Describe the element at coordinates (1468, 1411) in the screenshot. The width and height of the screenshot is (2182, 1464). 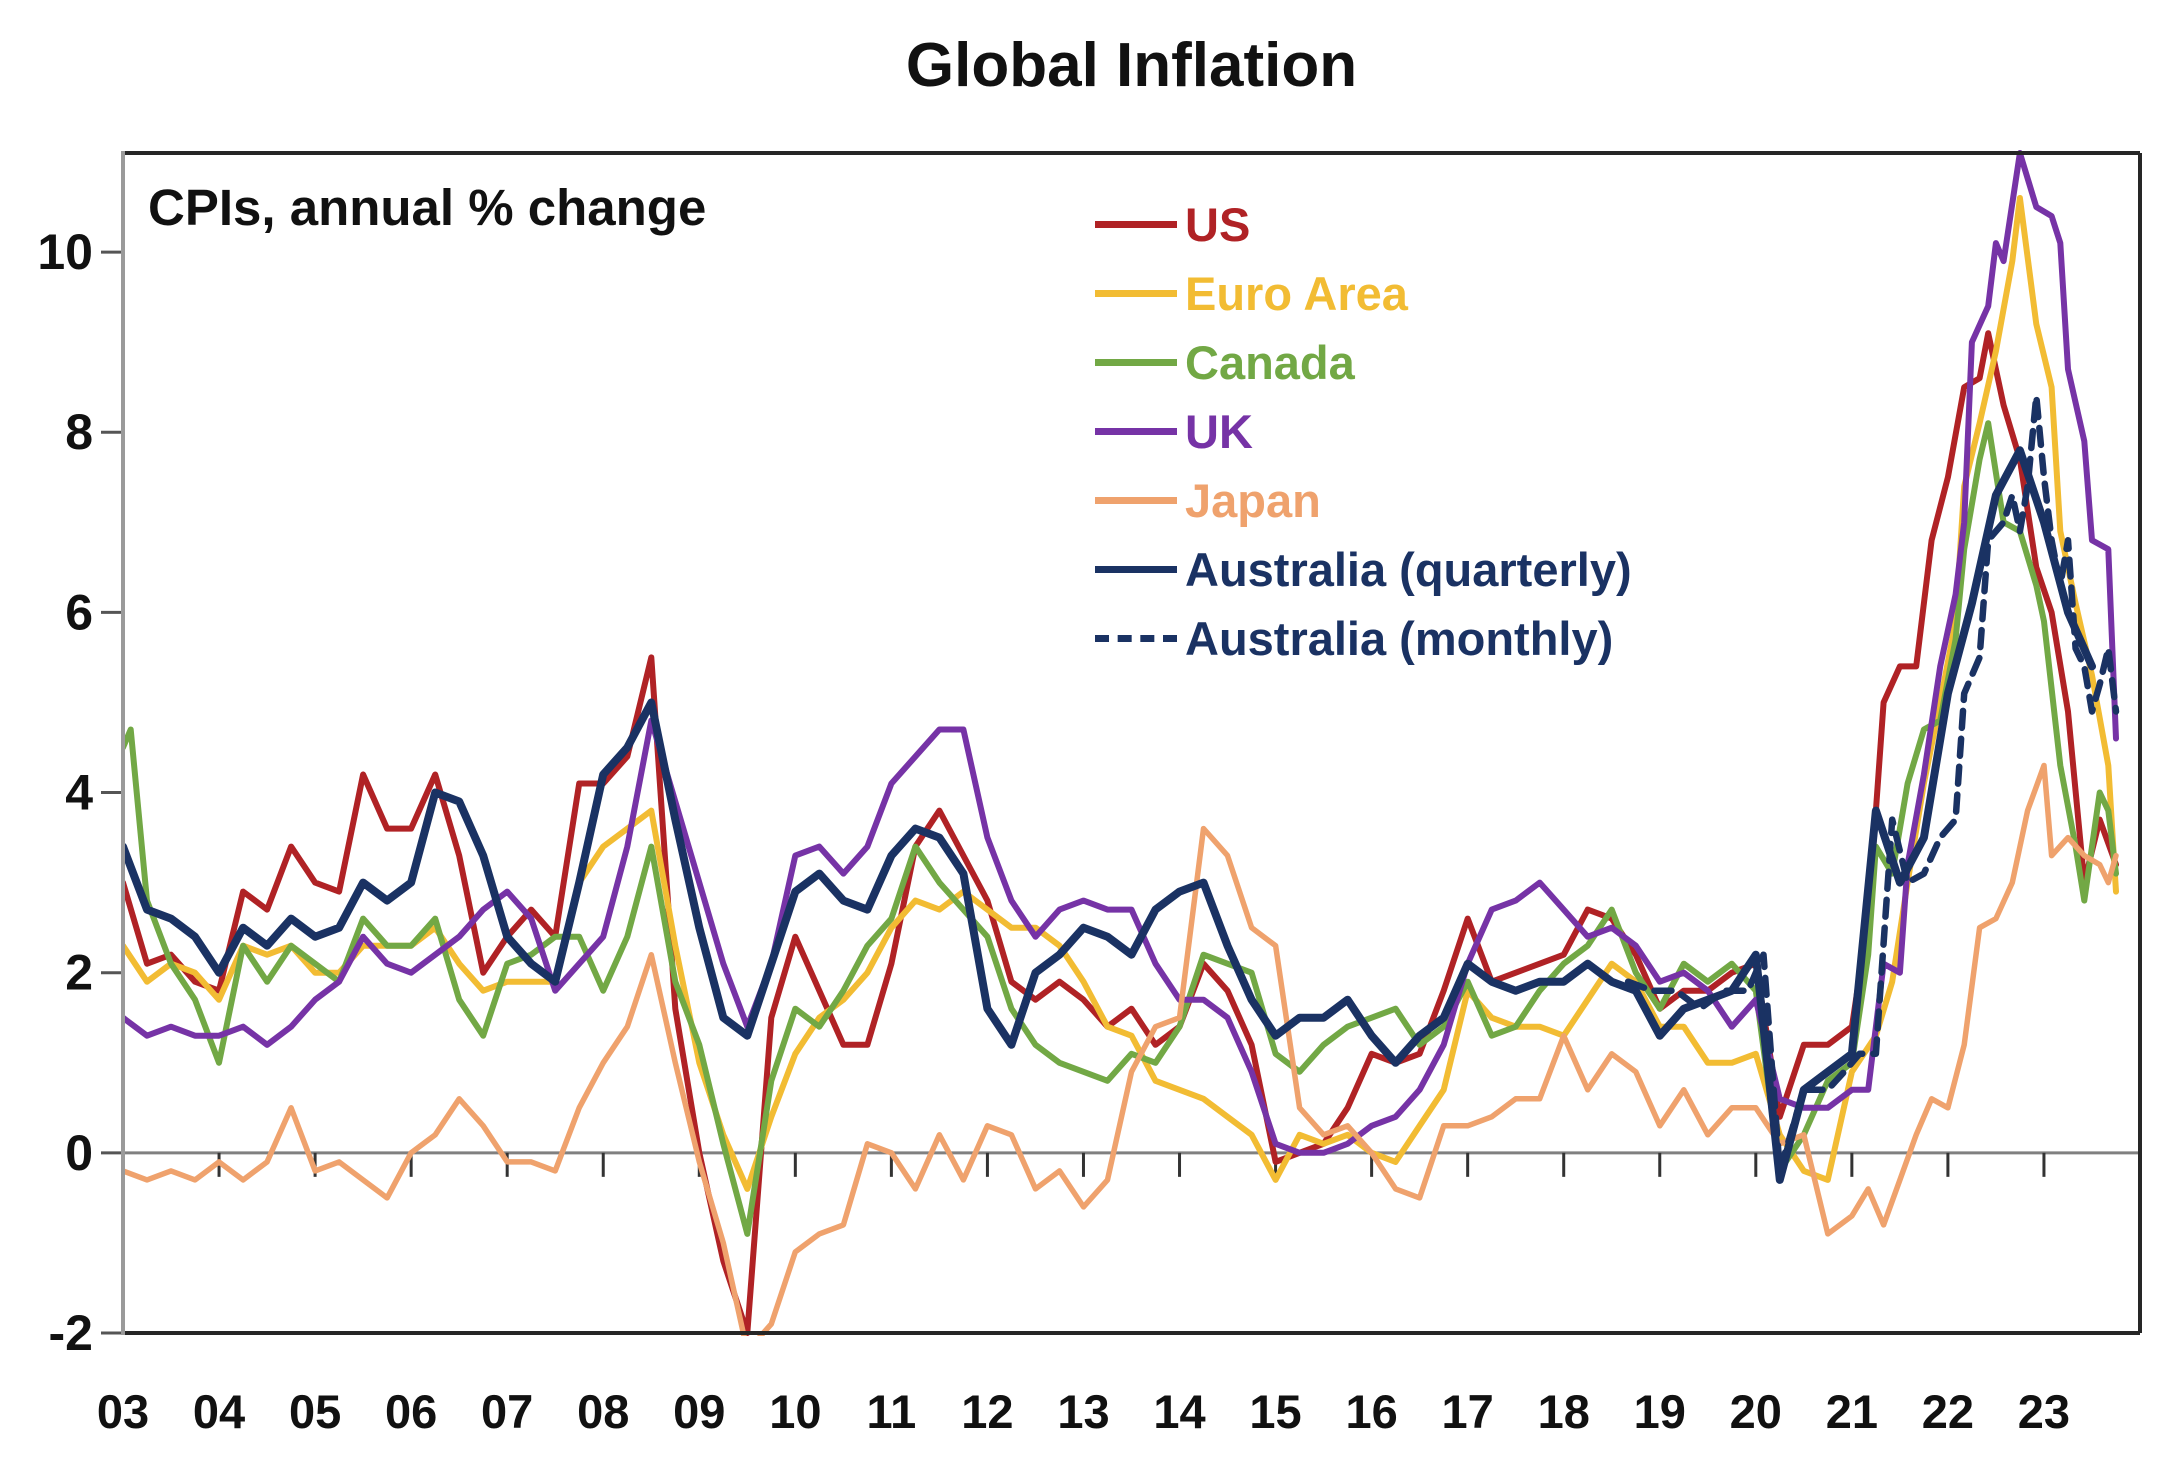
I see `x-axis-label: 17` at that location.